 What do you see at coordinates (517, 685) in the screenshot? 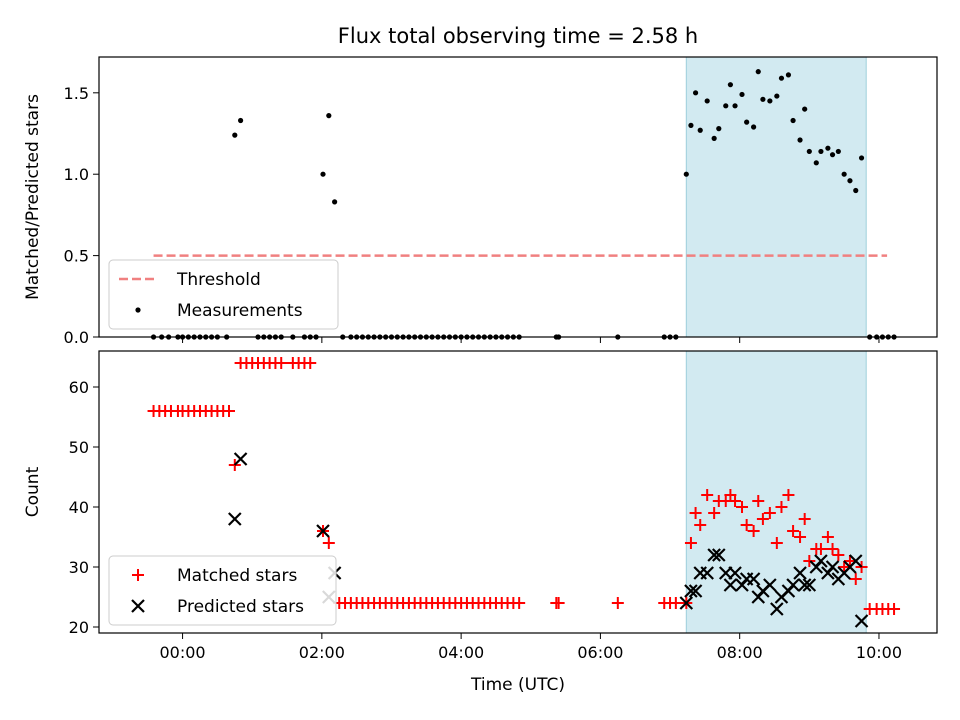
I see `x-axis-label: Time (UTC)` at bounding box center [517, 685].